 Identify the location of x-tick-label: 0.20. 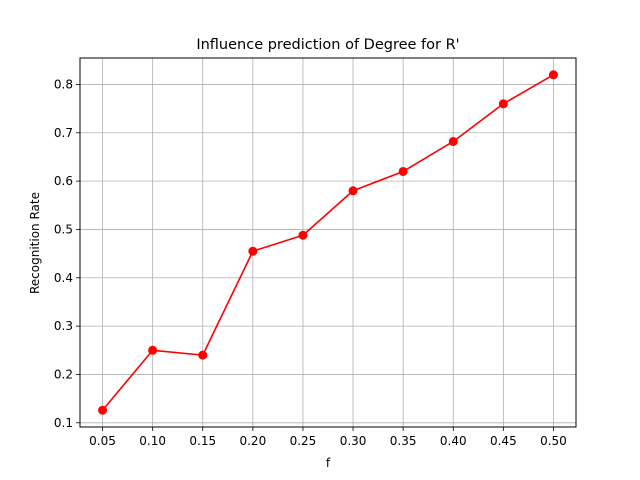
(252, 441).